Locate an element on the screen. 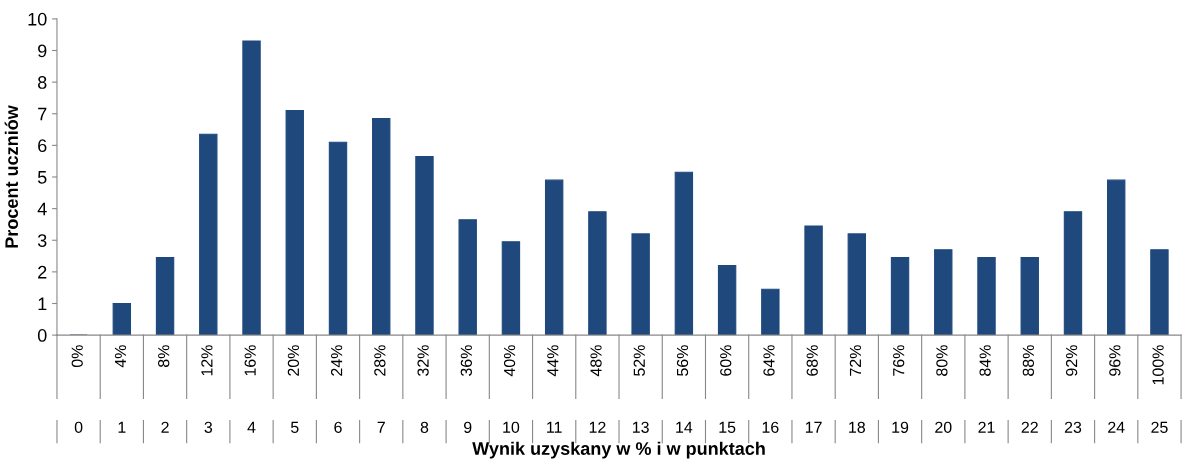 The width and height of the screenshot is (1187, 472). text: 48% is located at coordinates (596, 361).